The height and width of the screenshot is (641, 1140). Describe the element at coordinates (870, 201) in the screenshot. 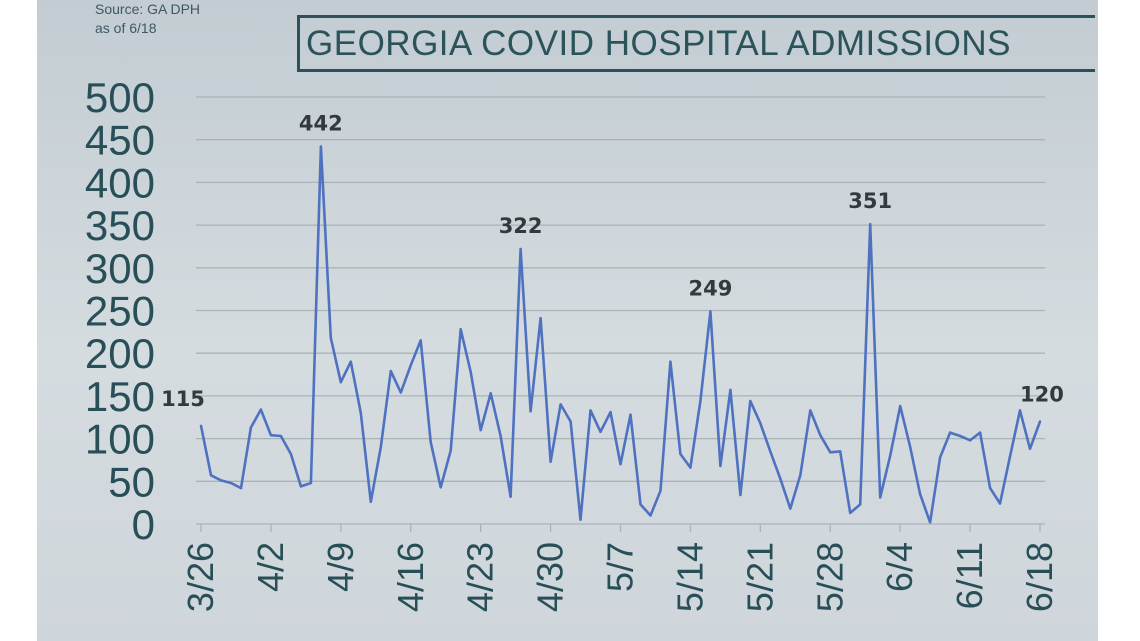

I see `data-label: 351` at that location.